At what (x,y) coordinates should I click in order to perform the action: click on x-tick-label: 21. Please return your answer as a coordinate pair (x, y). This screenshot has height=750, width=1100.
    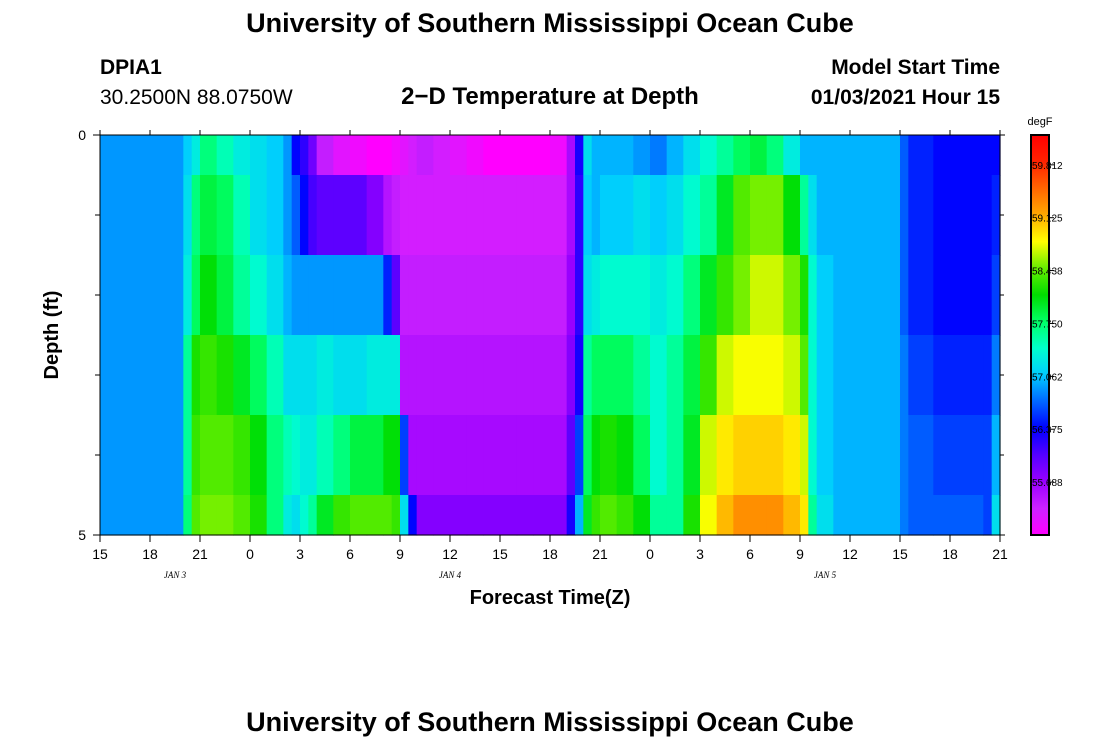
    Looking at the image, I should click on (200, 554).